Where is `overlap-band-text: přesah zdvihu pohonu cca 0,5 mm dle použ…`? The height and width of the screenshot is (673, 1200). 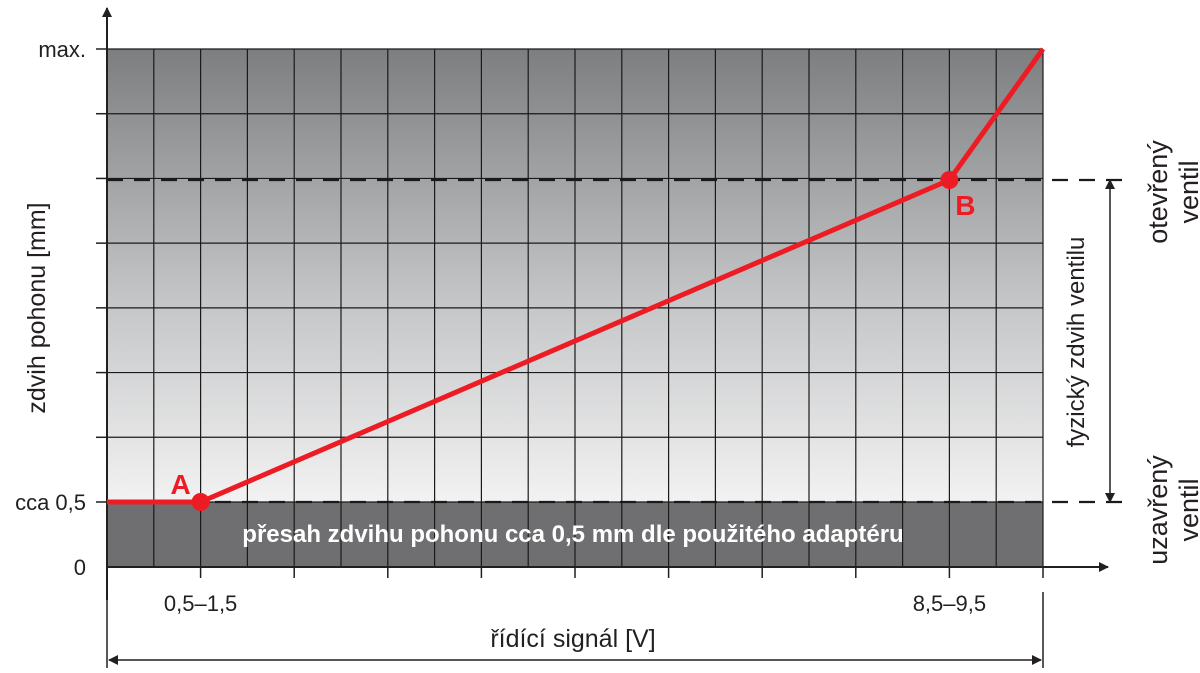
overlap-band-text: přesah zdvihu pohonu cca 0,5 mm dle použ… is located at coordinates (572, 534).